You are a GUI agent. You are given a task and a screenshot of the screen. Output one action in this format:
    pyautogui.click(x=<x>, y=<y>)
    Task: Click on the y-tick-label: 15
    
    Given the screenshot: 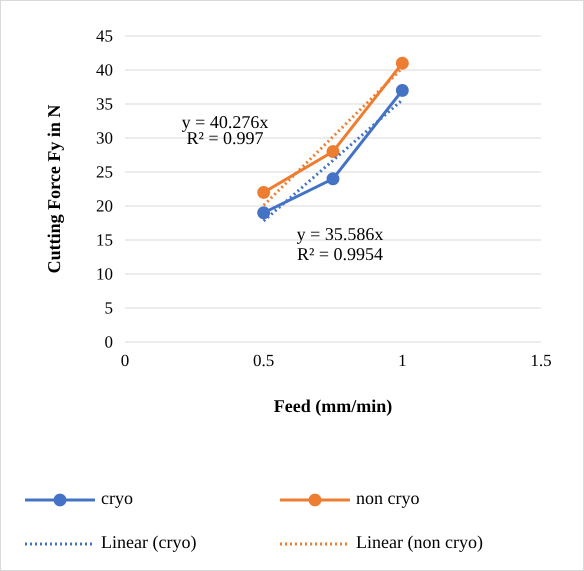 What is the action you would take?
    pyautogui.click(x=104, y=240)
    